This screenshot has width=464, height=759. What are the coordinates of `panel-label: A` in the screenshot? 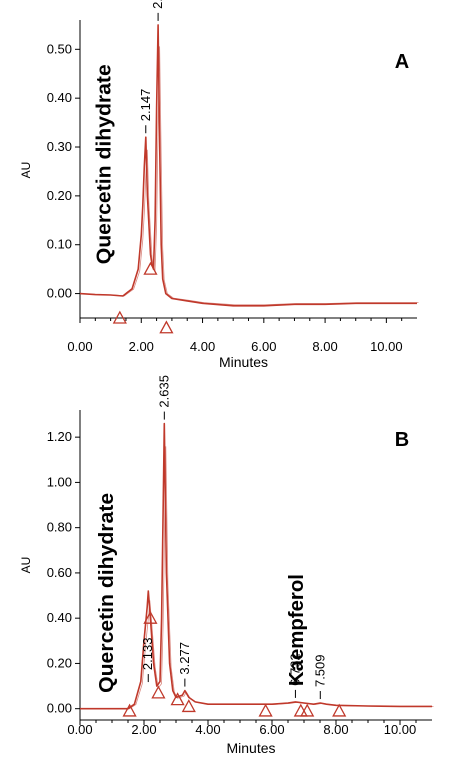 It's located at (402, 62).